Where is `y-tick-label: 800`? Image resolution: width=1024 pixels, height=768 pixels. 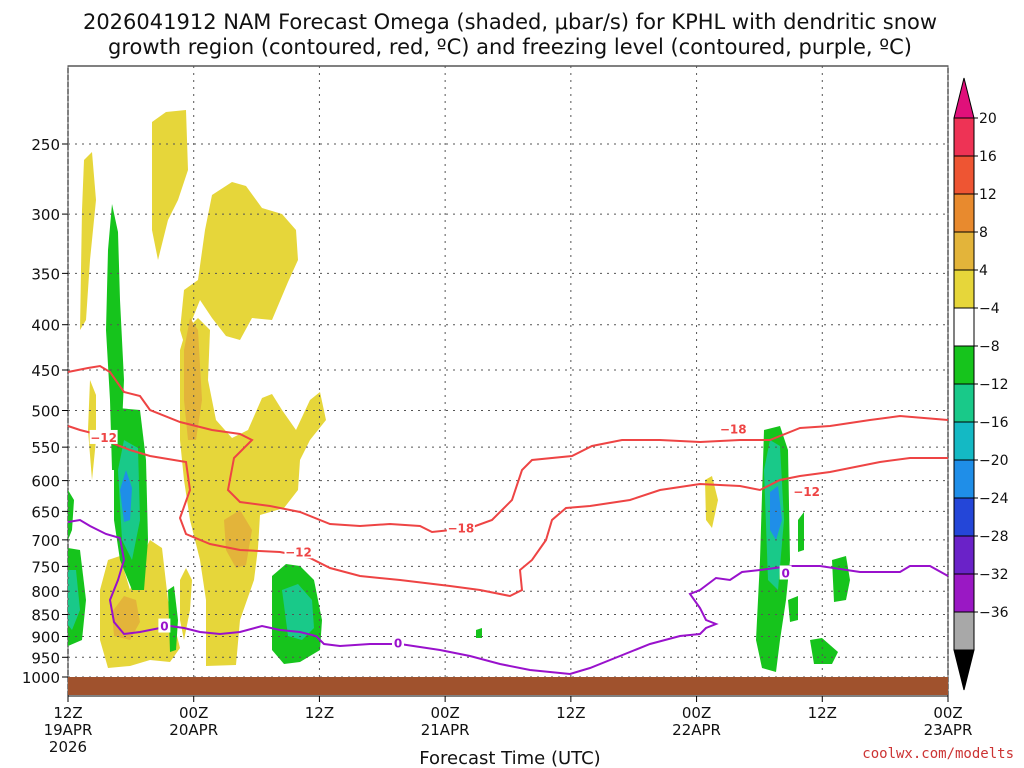 y-tick-label: 800 is located at coordinates (45, 592).